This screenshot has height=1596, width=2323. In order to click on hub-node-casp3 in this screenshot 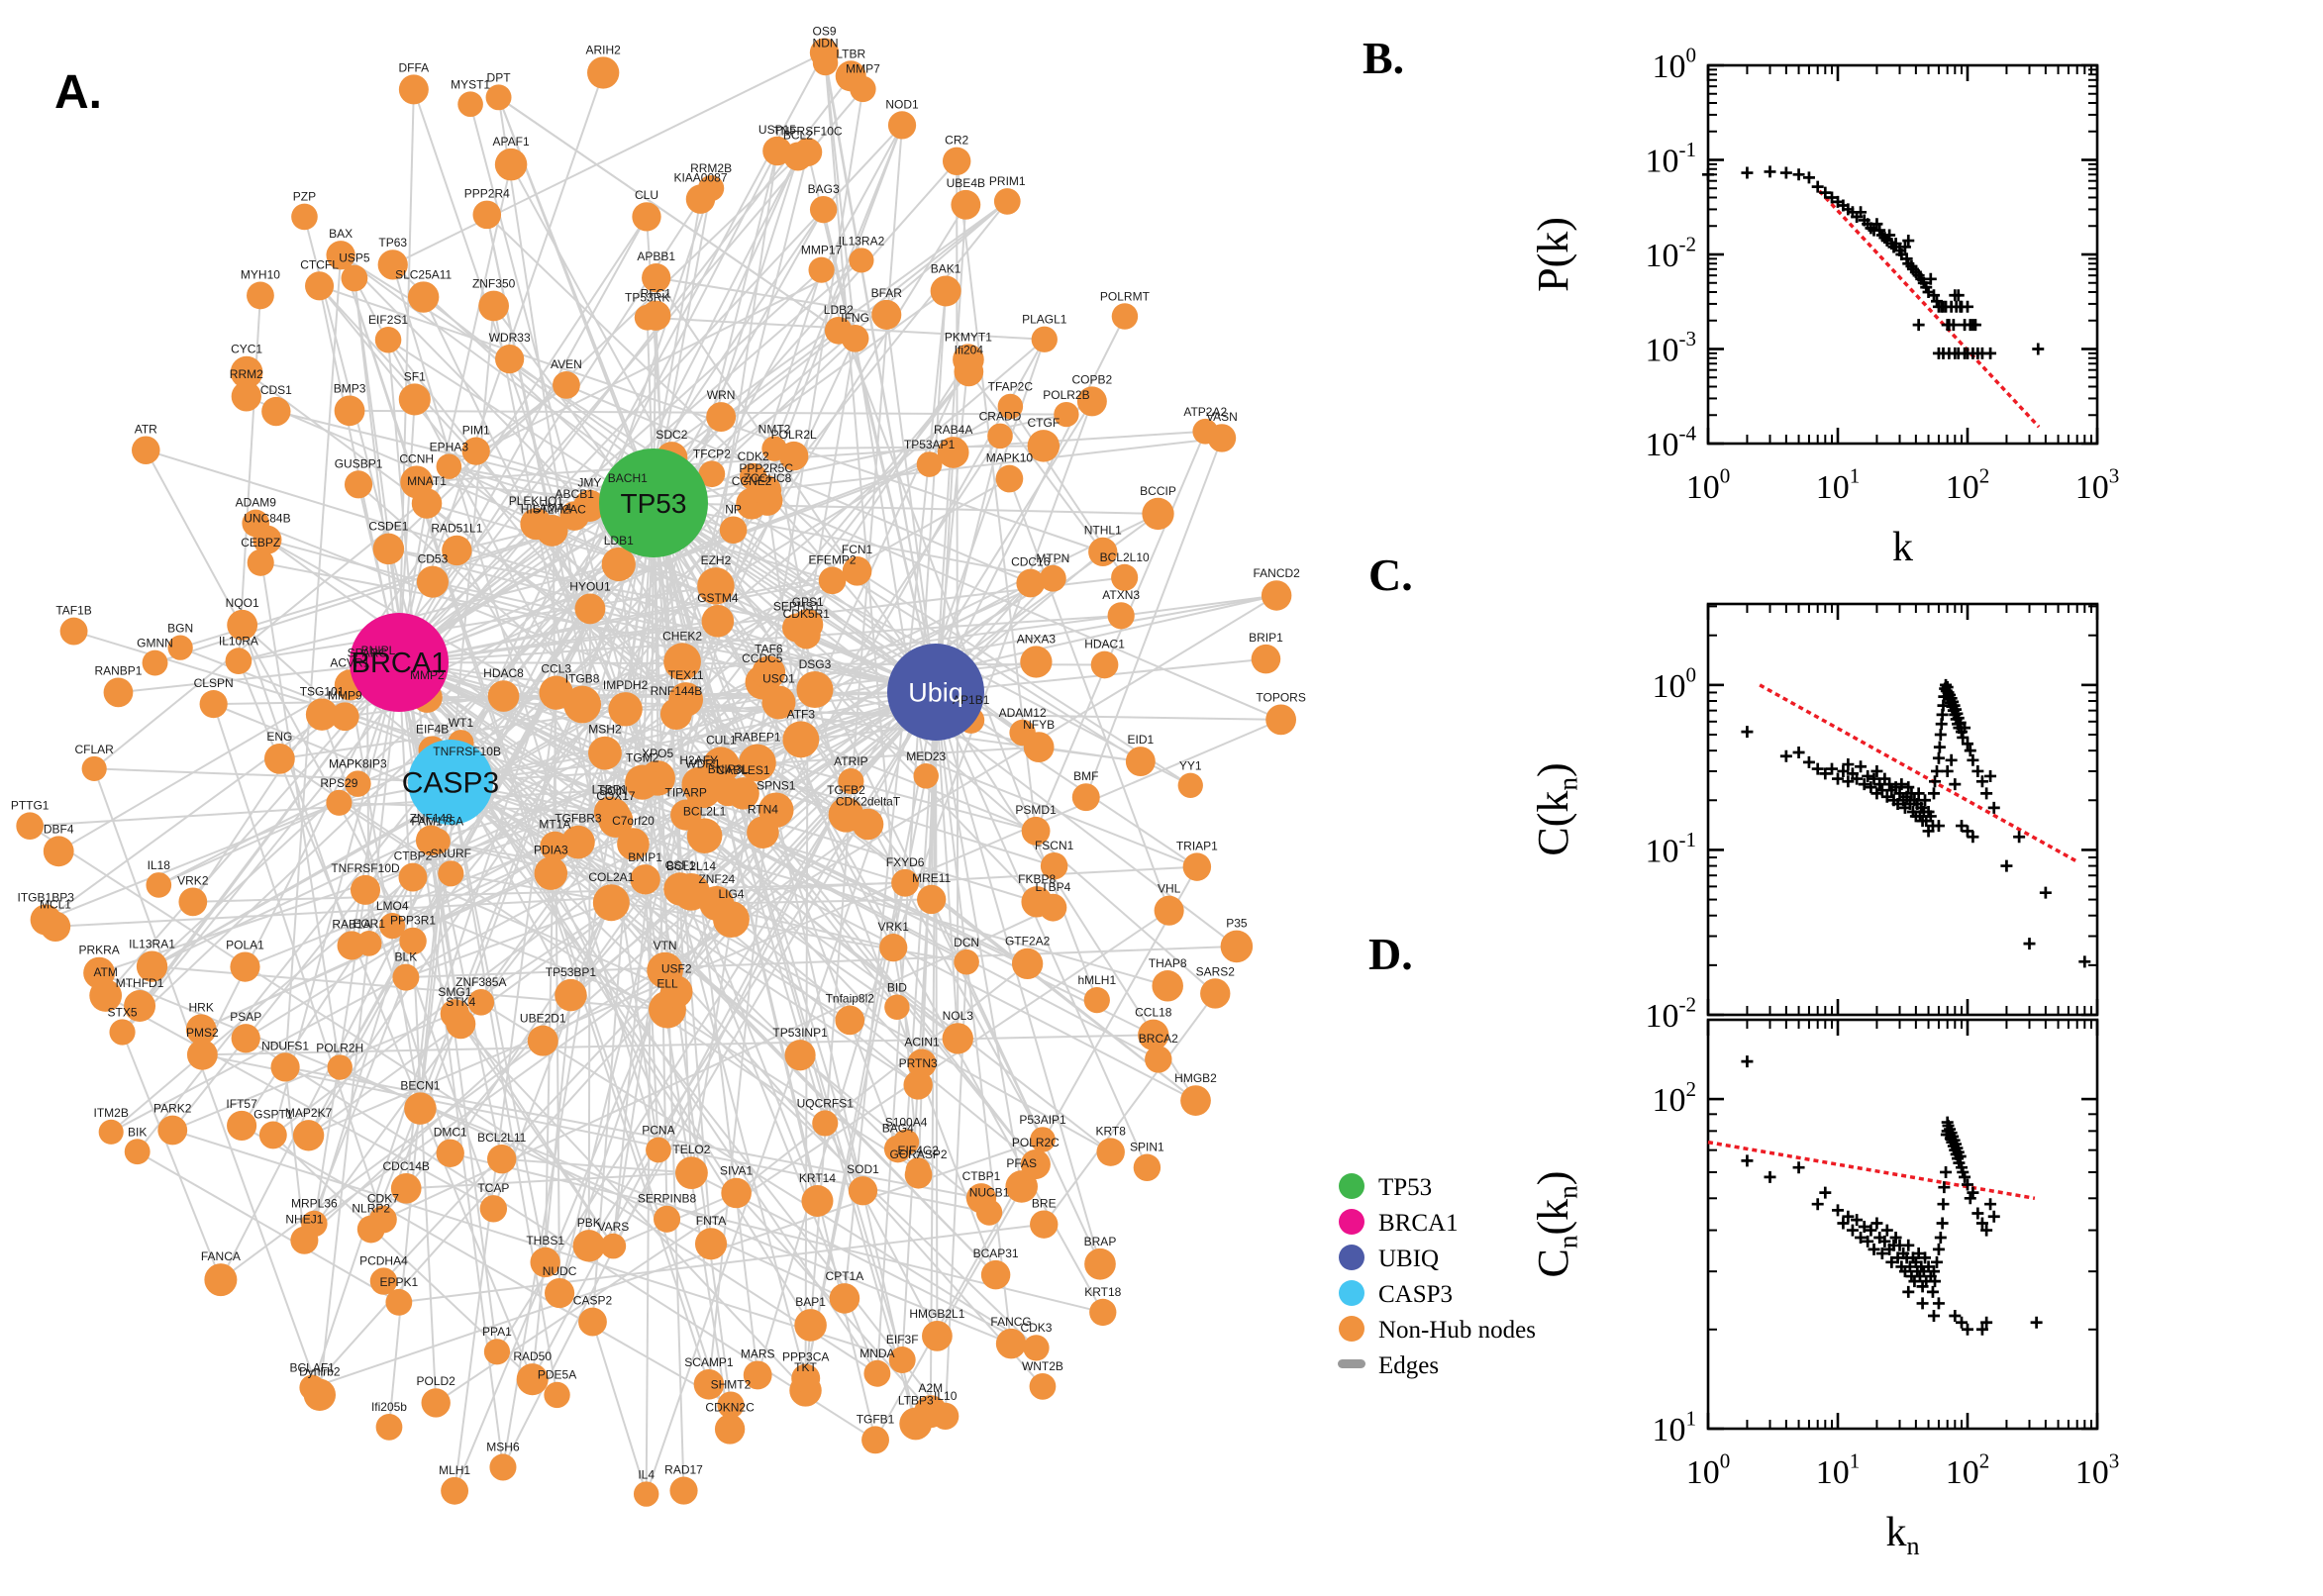, I will do `click(450, 782)`.